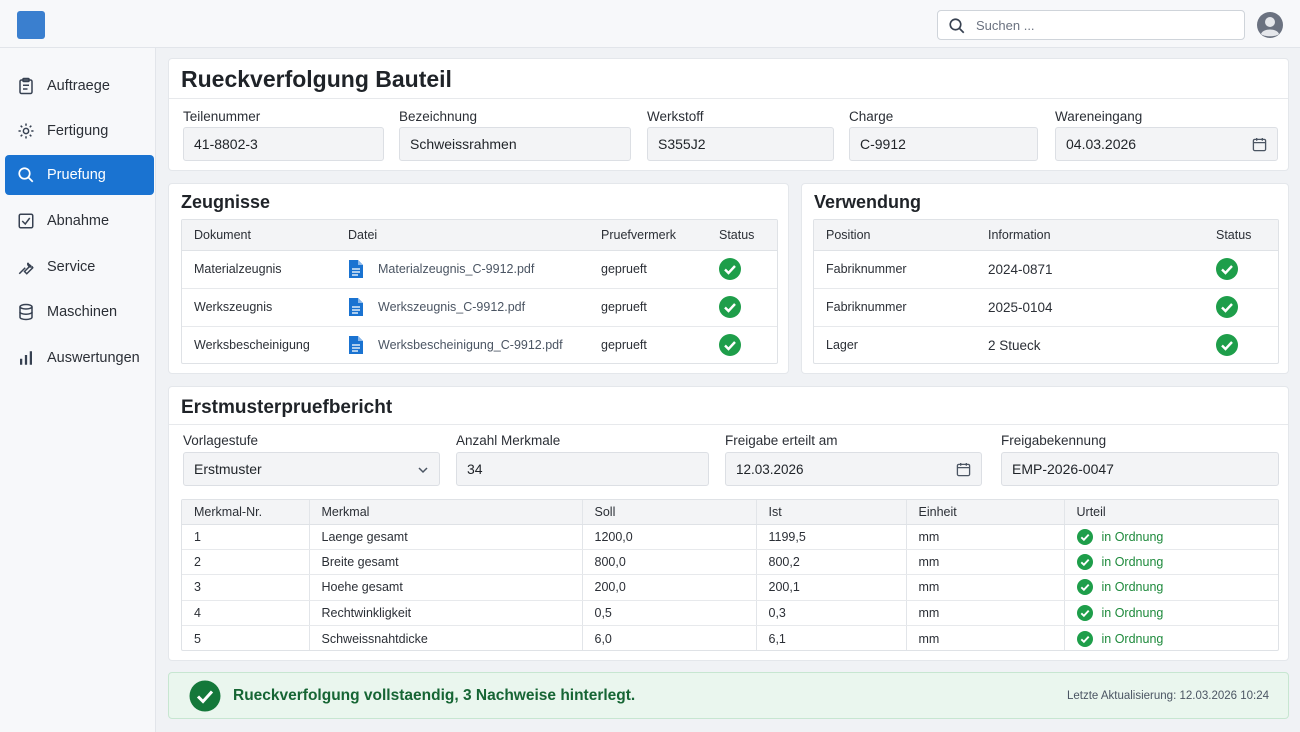 The image size is (1300, 732). I want to click on freigabe-label: Freigabe erteilt am, so click(781, 440).